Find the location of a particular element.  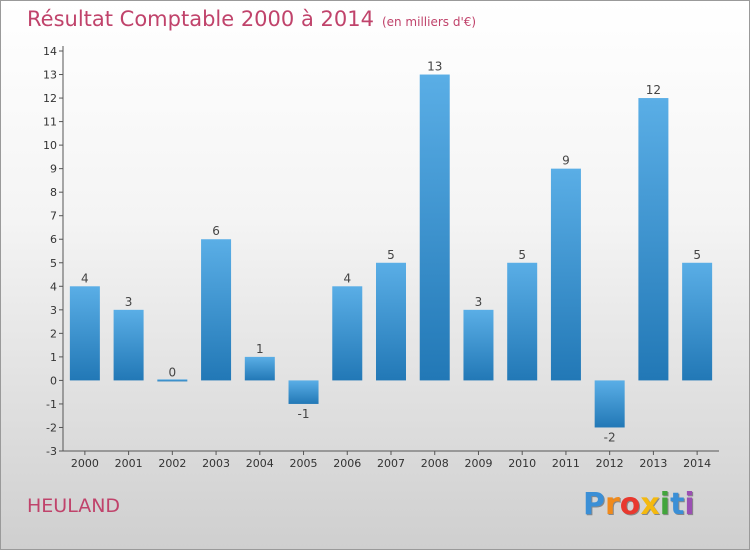

y-tick-label: 10 is located at coordinates (50, 145).